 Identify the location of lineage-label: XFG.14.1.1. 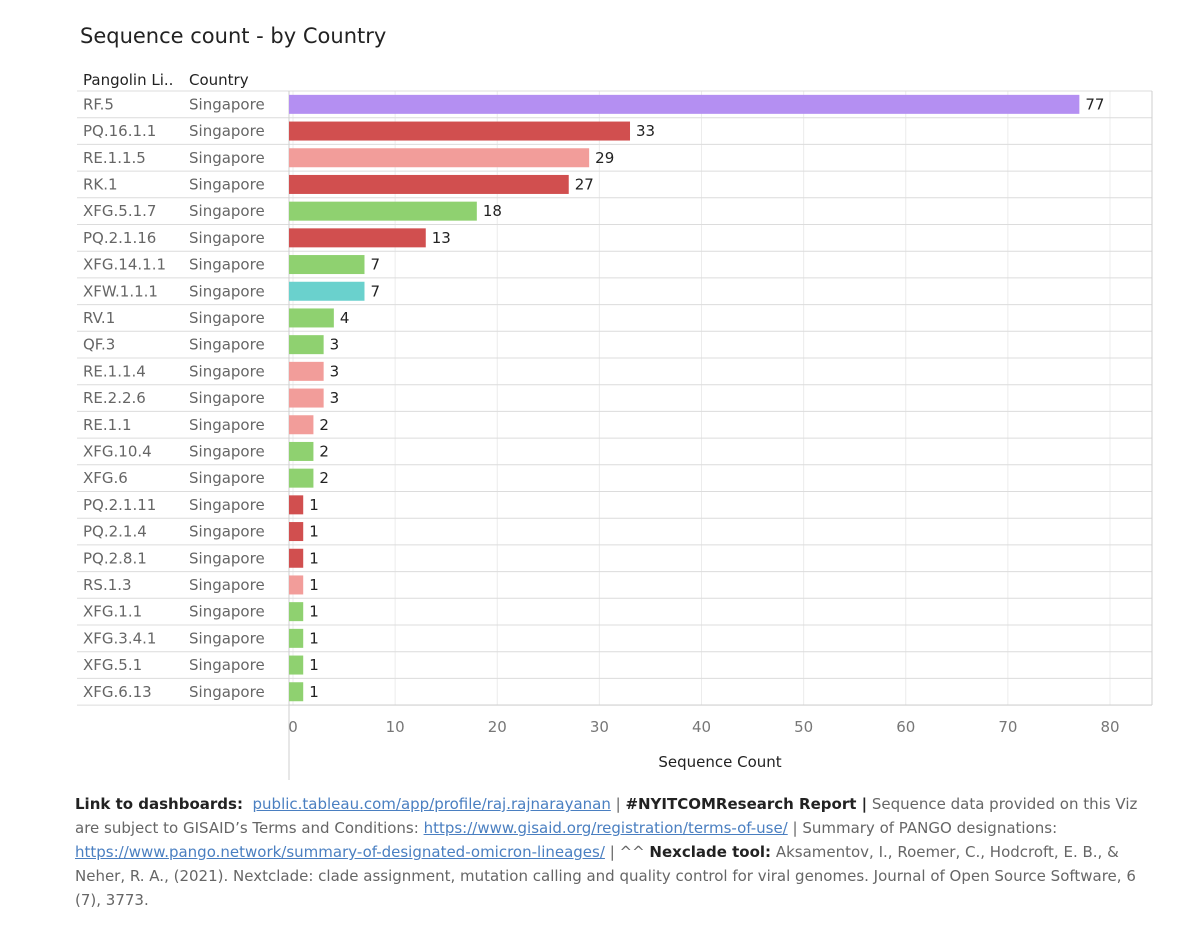
(124, 265).